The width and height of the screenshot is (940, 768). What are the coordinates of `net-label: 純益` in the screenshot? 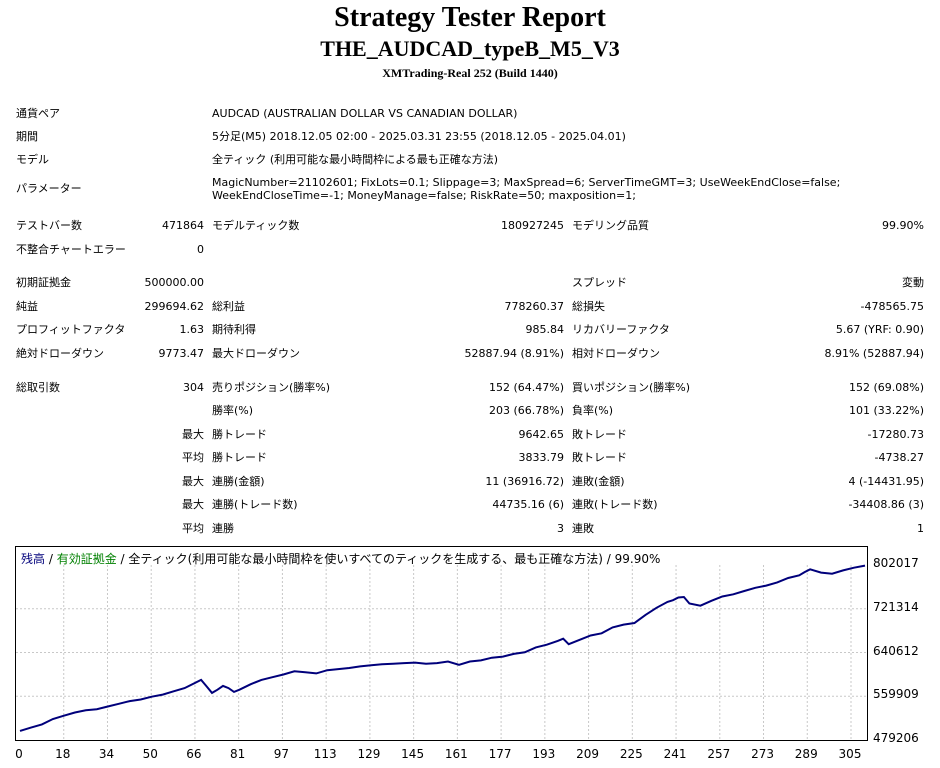 It's located at (27, 306).